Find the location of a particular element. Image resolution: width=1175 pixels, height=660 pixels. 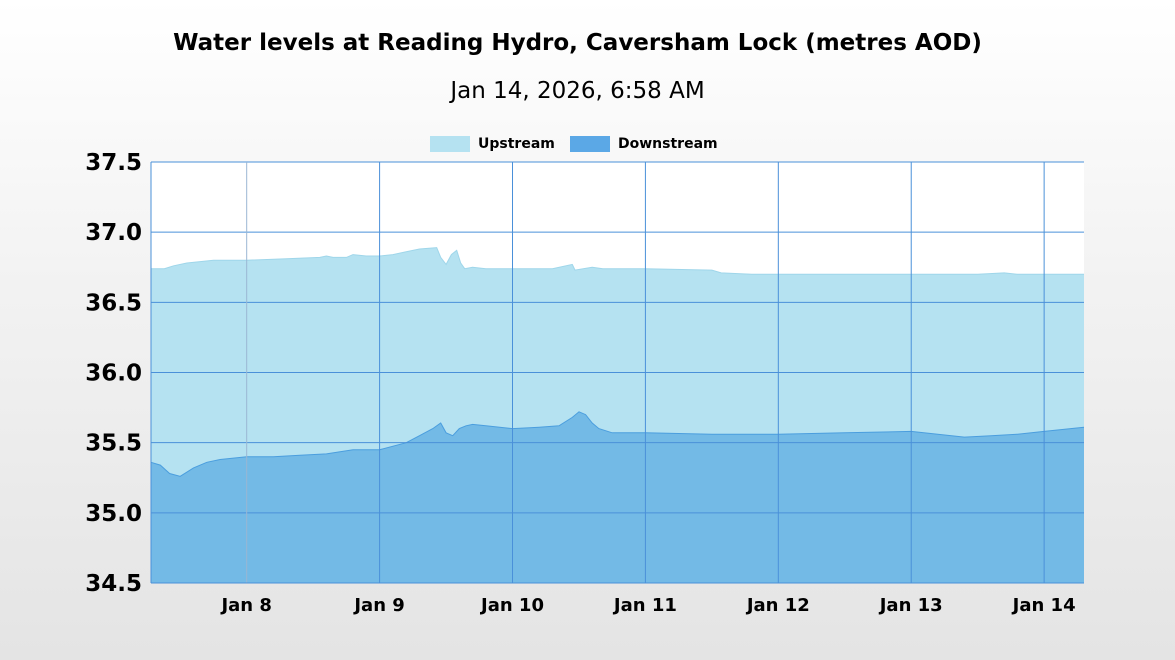

legend: Upstream Downstream is located at coordinates (574, 144).